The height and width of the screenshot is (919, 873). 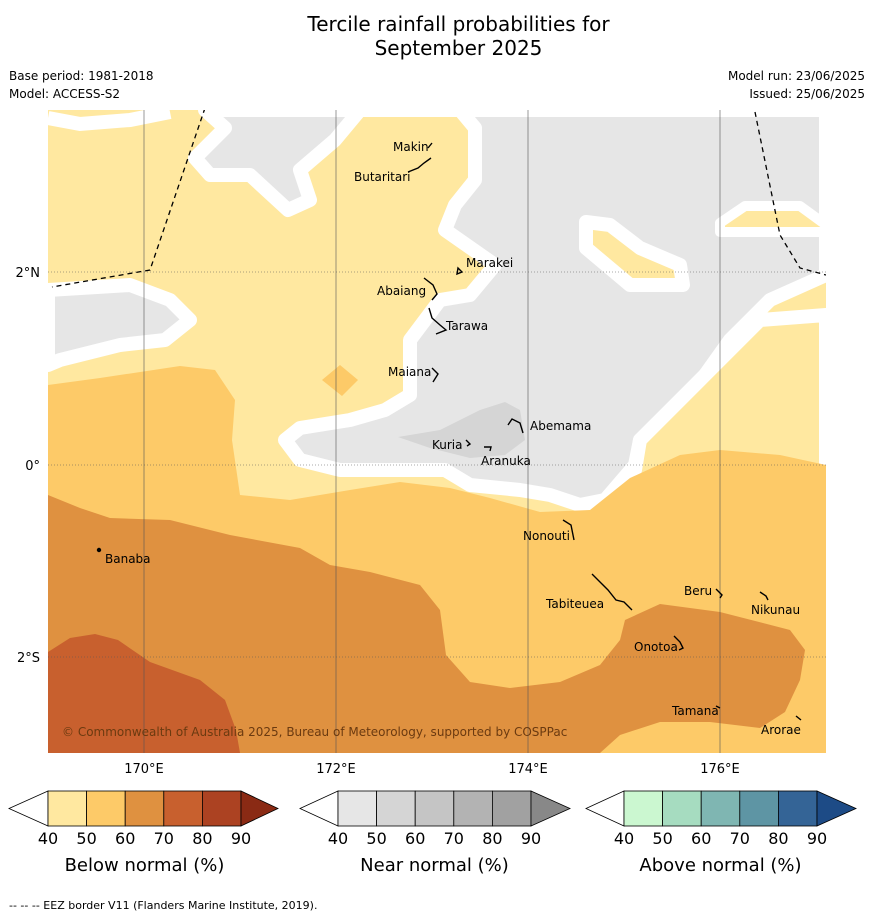 I want to click on colorbar-title: Near normal (%), so click(x=434, y=865).